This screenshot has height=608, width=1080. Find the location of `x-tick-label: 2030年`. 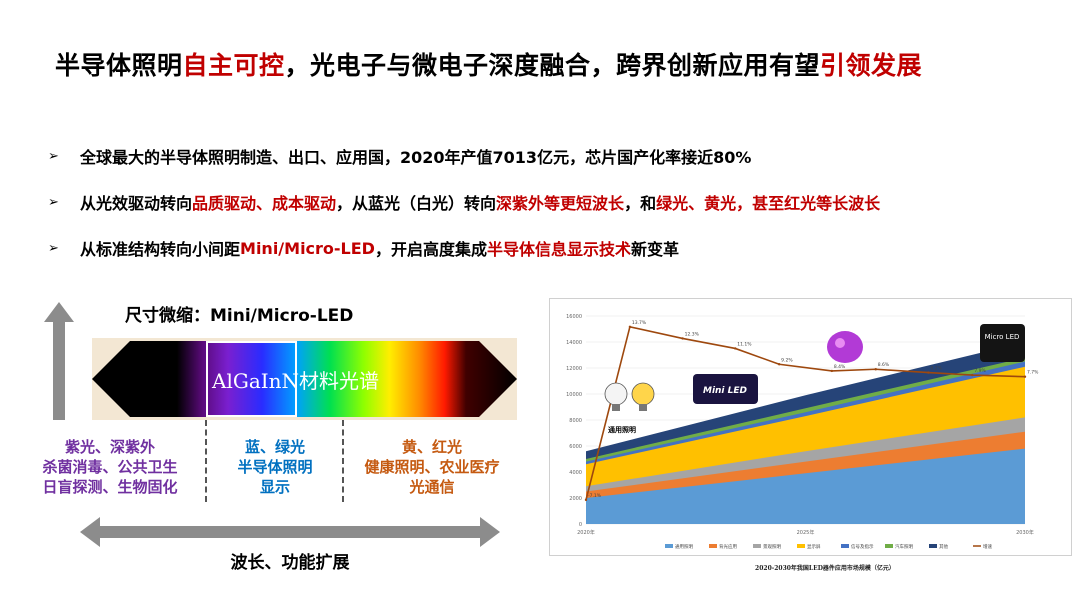

x-tick-label: 2030年 is located at coordinates (1025, 532).